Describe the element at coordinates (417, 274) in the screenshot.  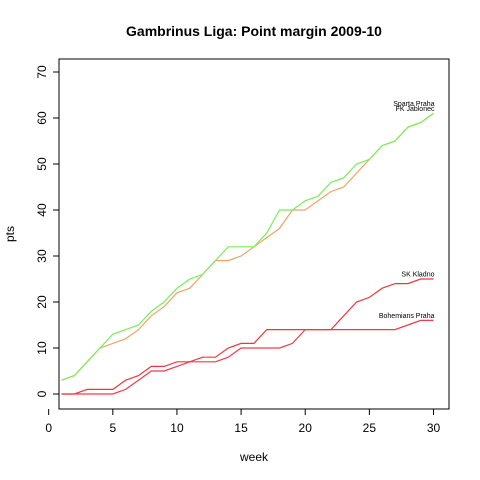
I see `series-annotation: SK Kladno` at that location.